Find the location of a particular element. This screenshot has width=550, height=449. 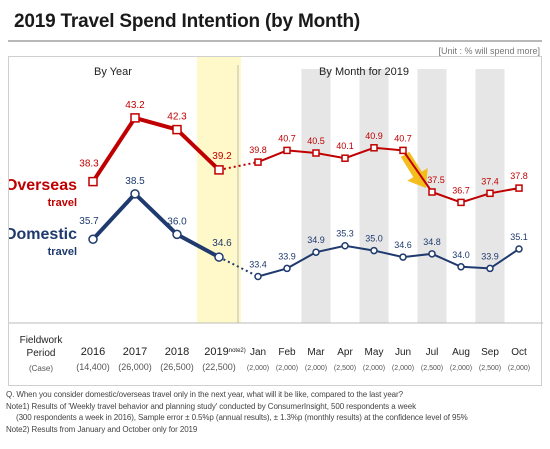

overseas-point-may is located at coordinates (374, 148).